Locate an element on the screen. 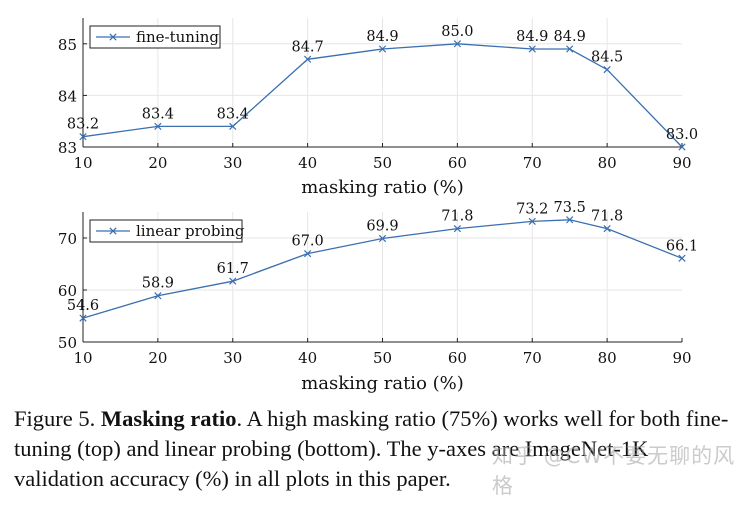 The width and height of the screenshot is (748, 517). chart1-x-axis-label: masking ratio (%) is located at coordinates (382, 187).